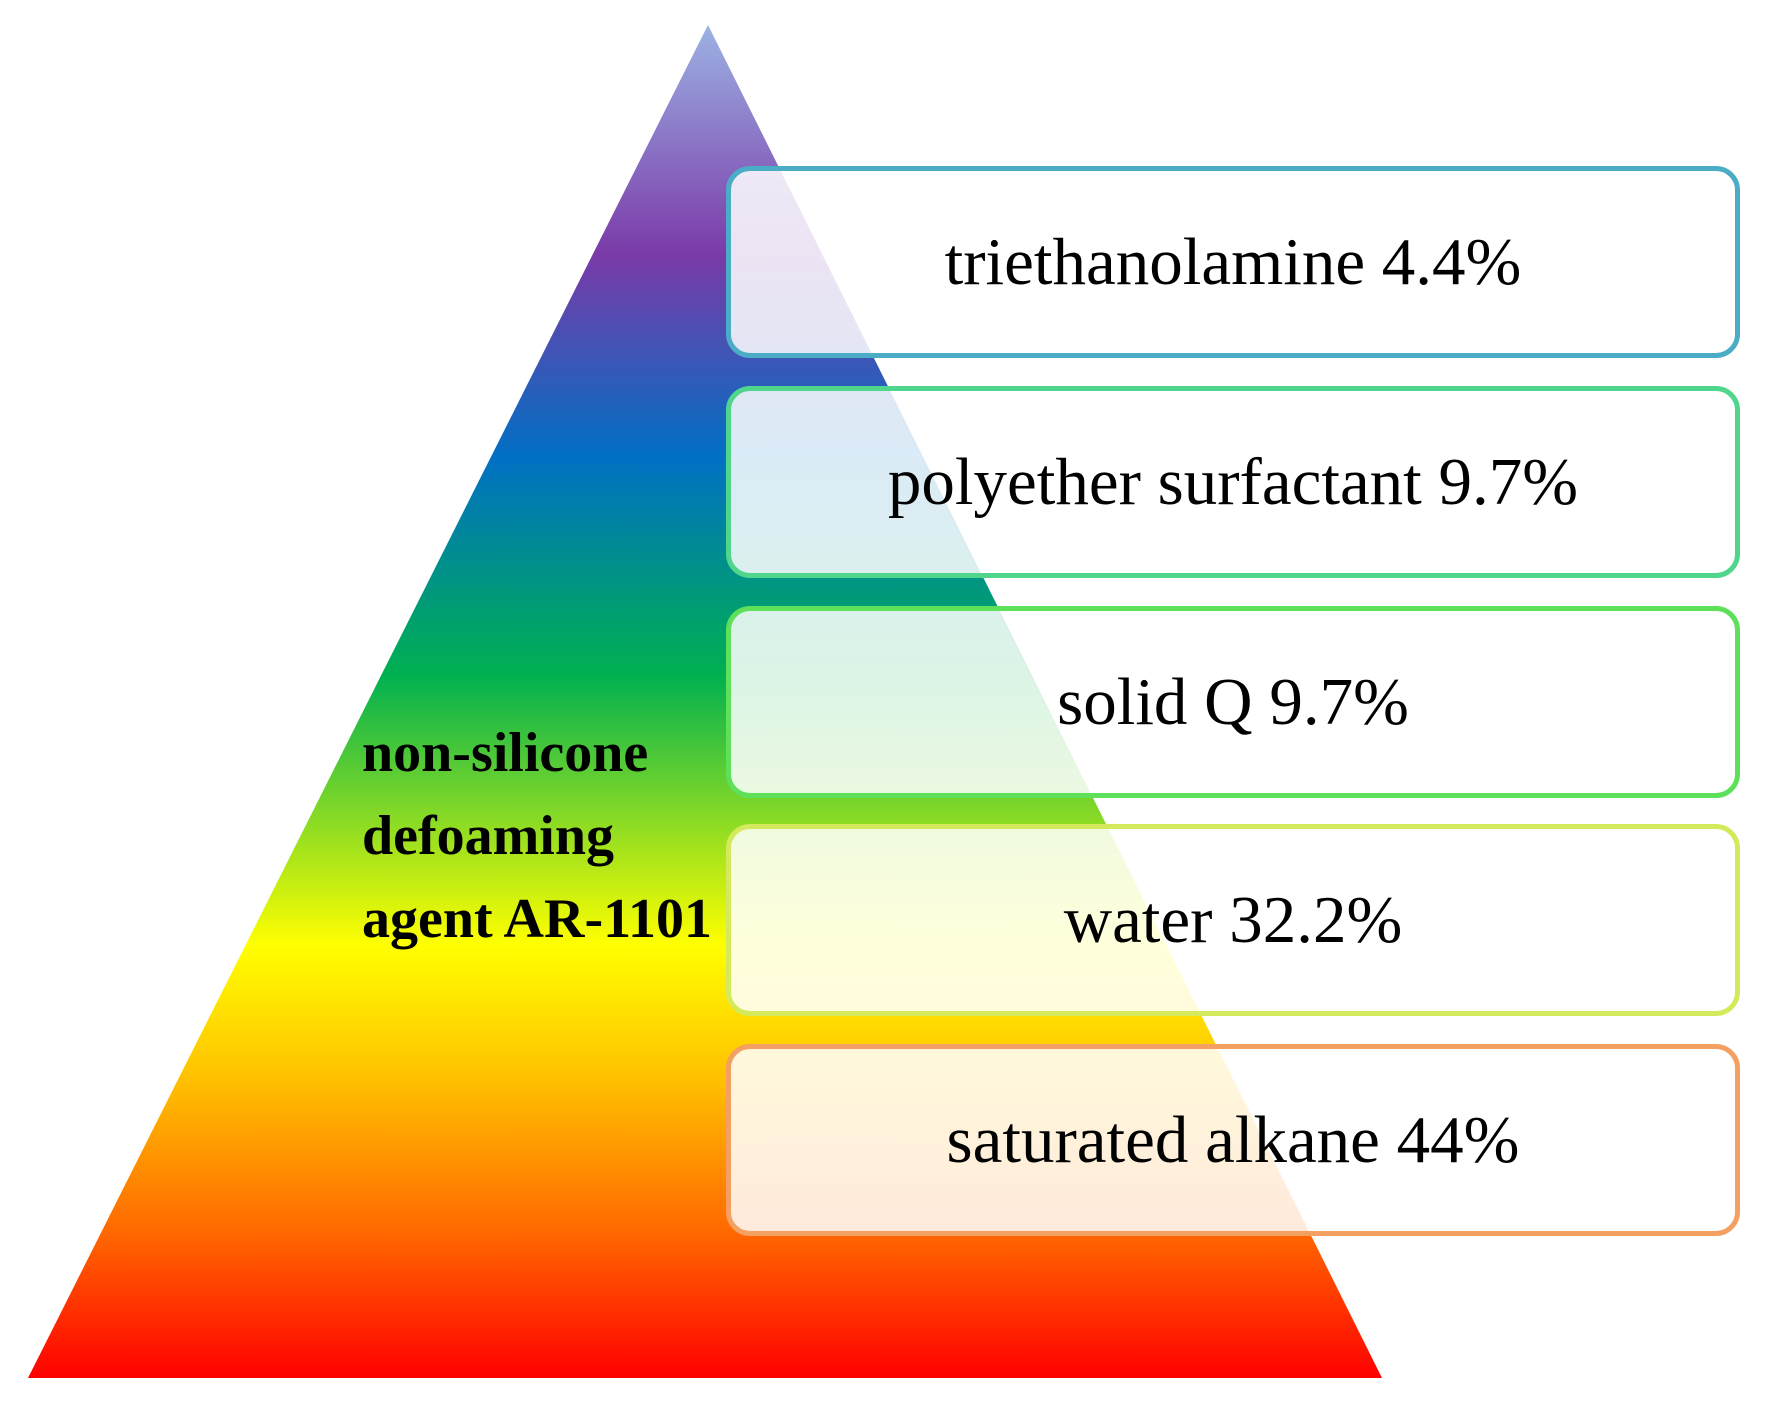 This screenshot has width=1768, height=1401. I want to click on item-box: polyether surfactant 9.7%, so click(1233, 482).